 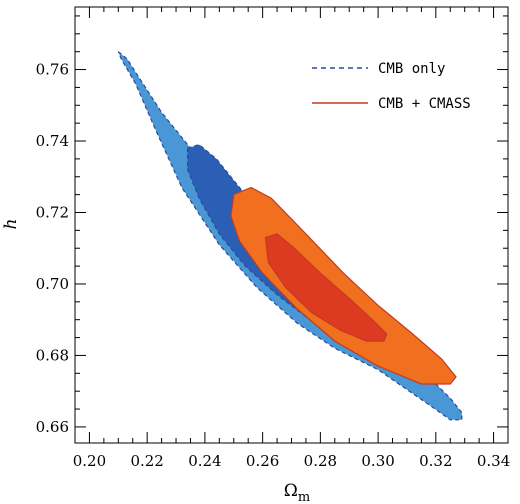 What do you see at coordinates (493, 461) in the screenshot?
I see `x-tick-label: 0.34` at bounding box center [493, 461].